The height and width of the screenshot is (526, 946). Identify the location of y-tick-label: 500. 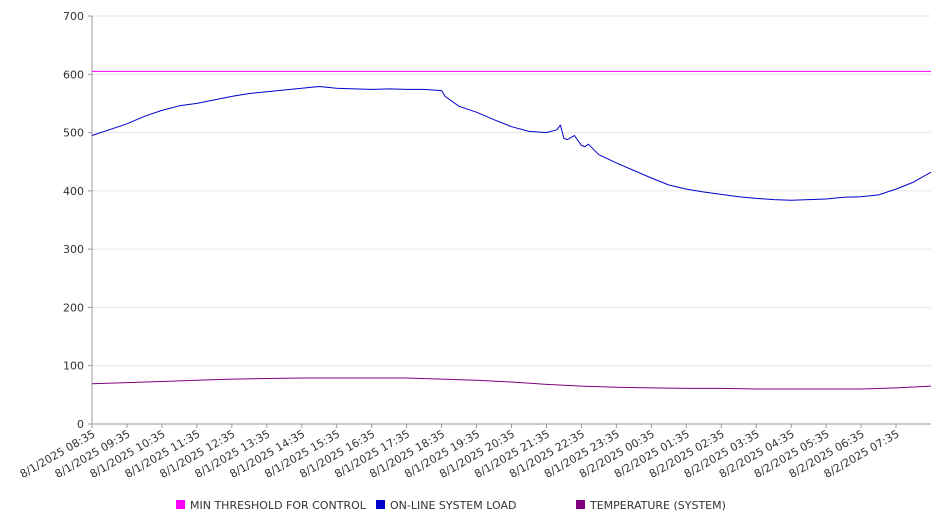
(73, 133).